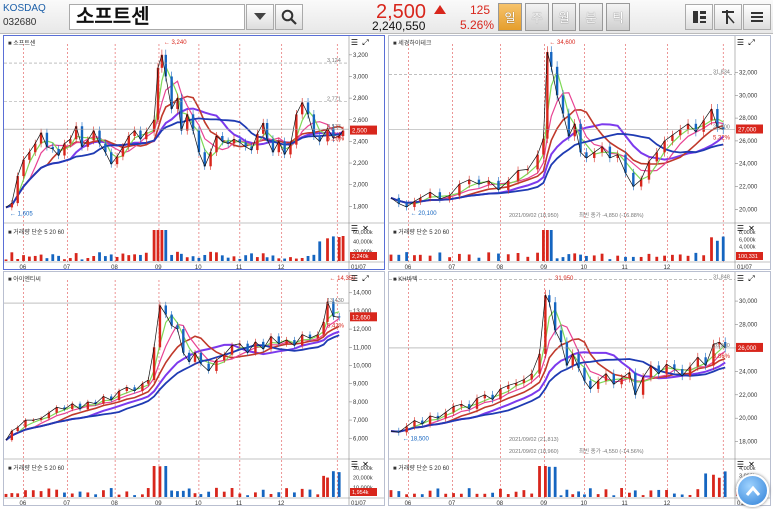  Describe the element at coordinates (752, 490) in the screenshot. I see `scroll-top-button` at that location.